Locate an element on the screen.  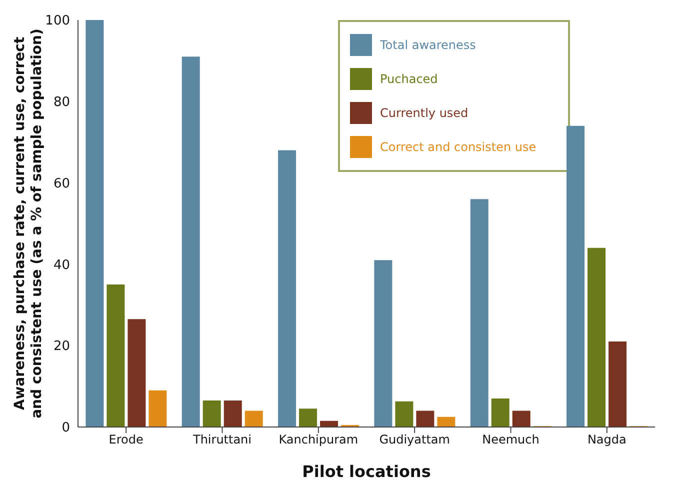
y-tick-label: 80 is located at coordinates (61, 102).